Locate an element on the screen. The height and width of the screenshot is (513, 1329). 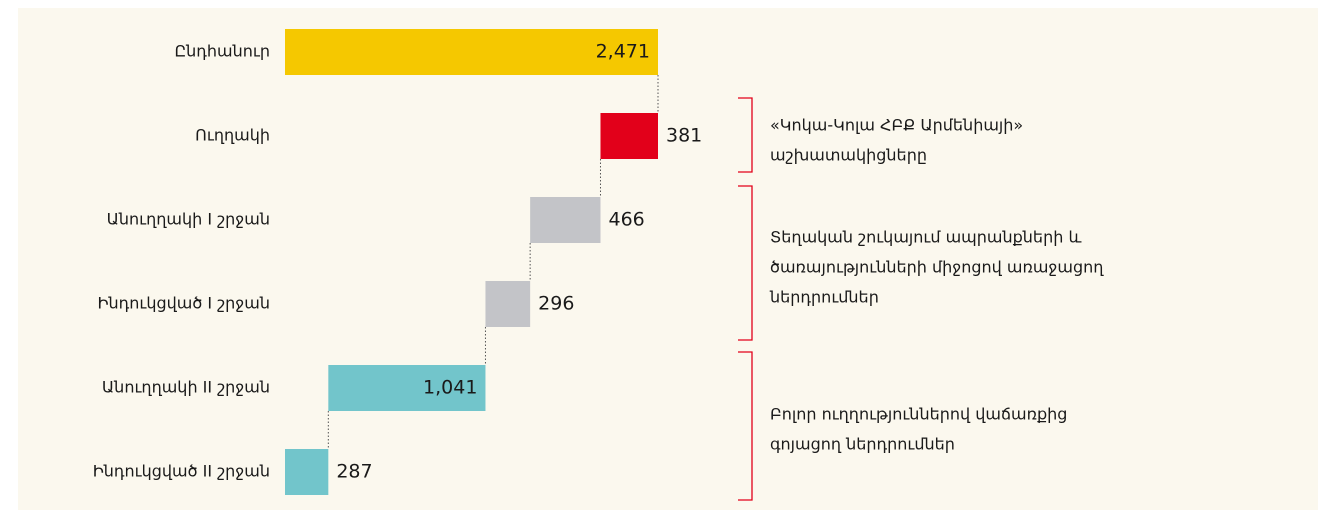
annotation-text: Տեղական շուկայում ապրանքների և is located at coordinates (925, 237).